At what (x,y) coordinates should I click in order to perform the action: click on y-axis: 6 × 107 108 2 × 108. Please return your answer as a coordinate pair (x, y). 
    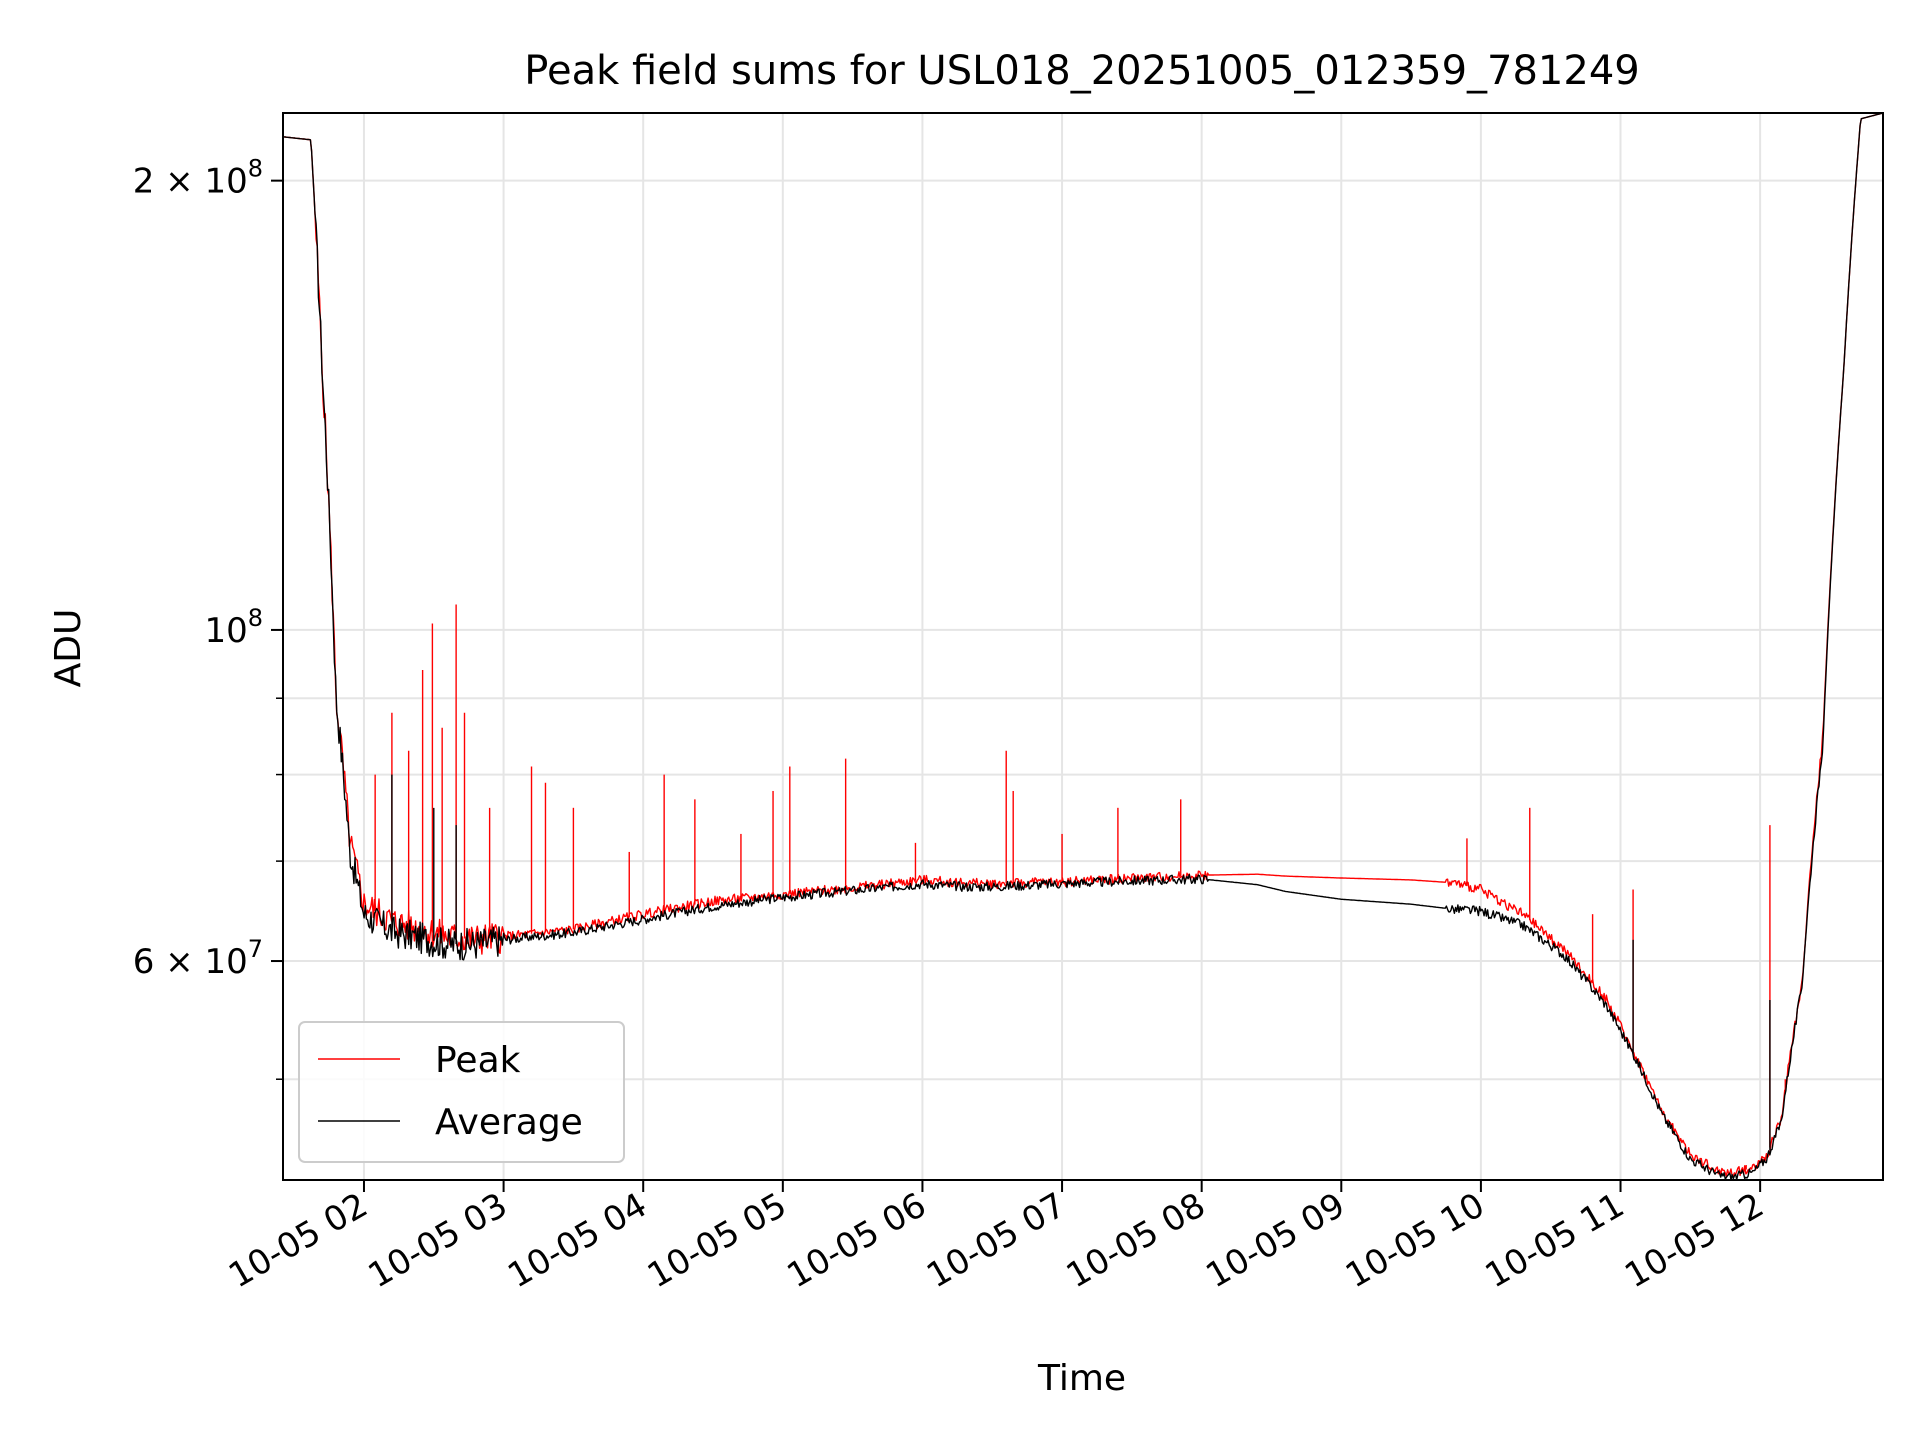
    Looking at the image, I should click on (208, 617).